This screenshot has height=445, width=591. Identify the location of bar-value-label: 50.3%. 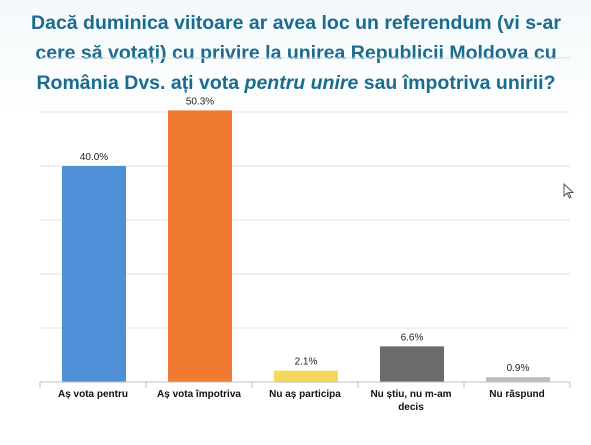
(200, 101).